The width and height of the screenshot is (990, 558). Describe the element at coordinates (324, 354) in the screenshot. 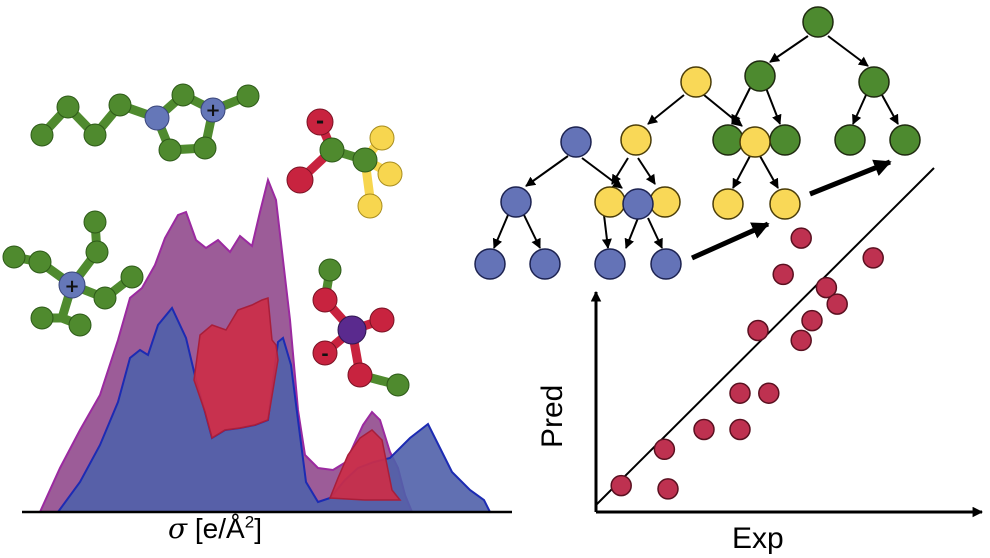

I see `charge-minus-2: -` at that location.